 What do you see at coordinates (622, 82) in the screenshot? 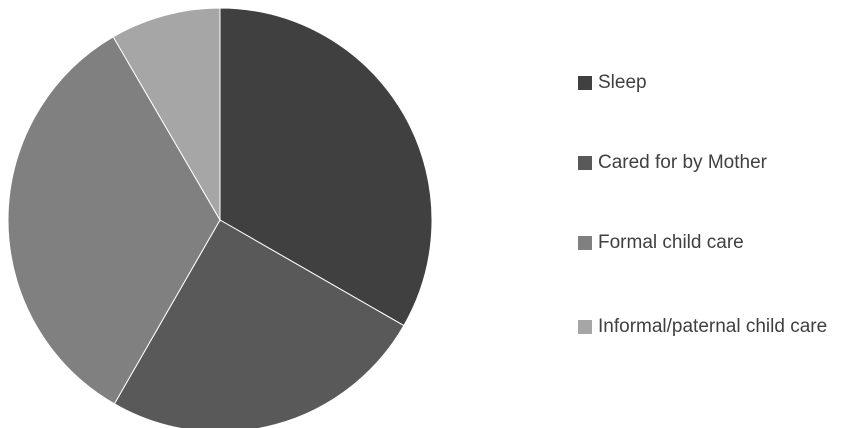
I see `legend-label-sleep: Sleep` at bounding box center [622, 82].